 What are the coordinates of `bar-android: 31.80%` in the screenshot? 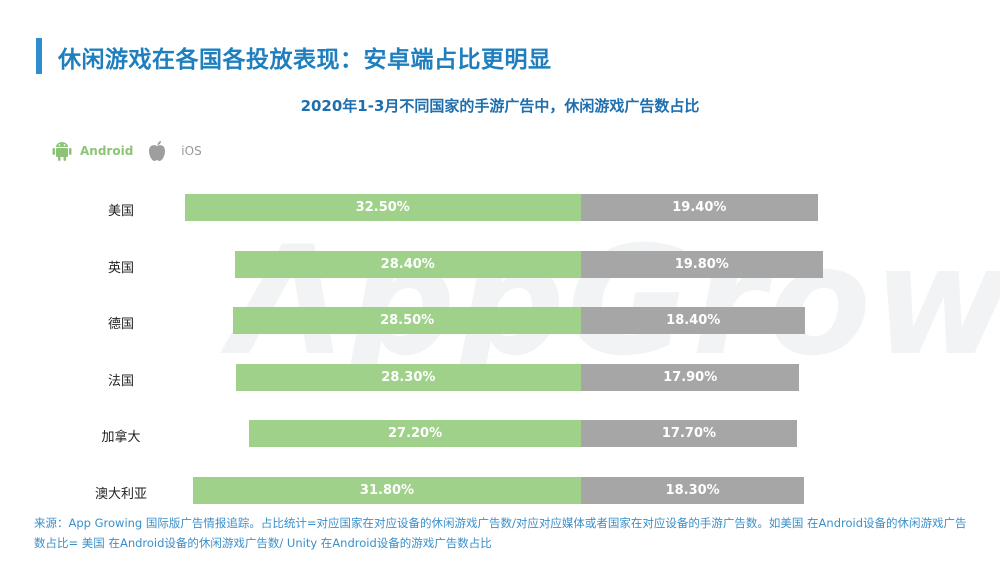 It's located at (387, 490).